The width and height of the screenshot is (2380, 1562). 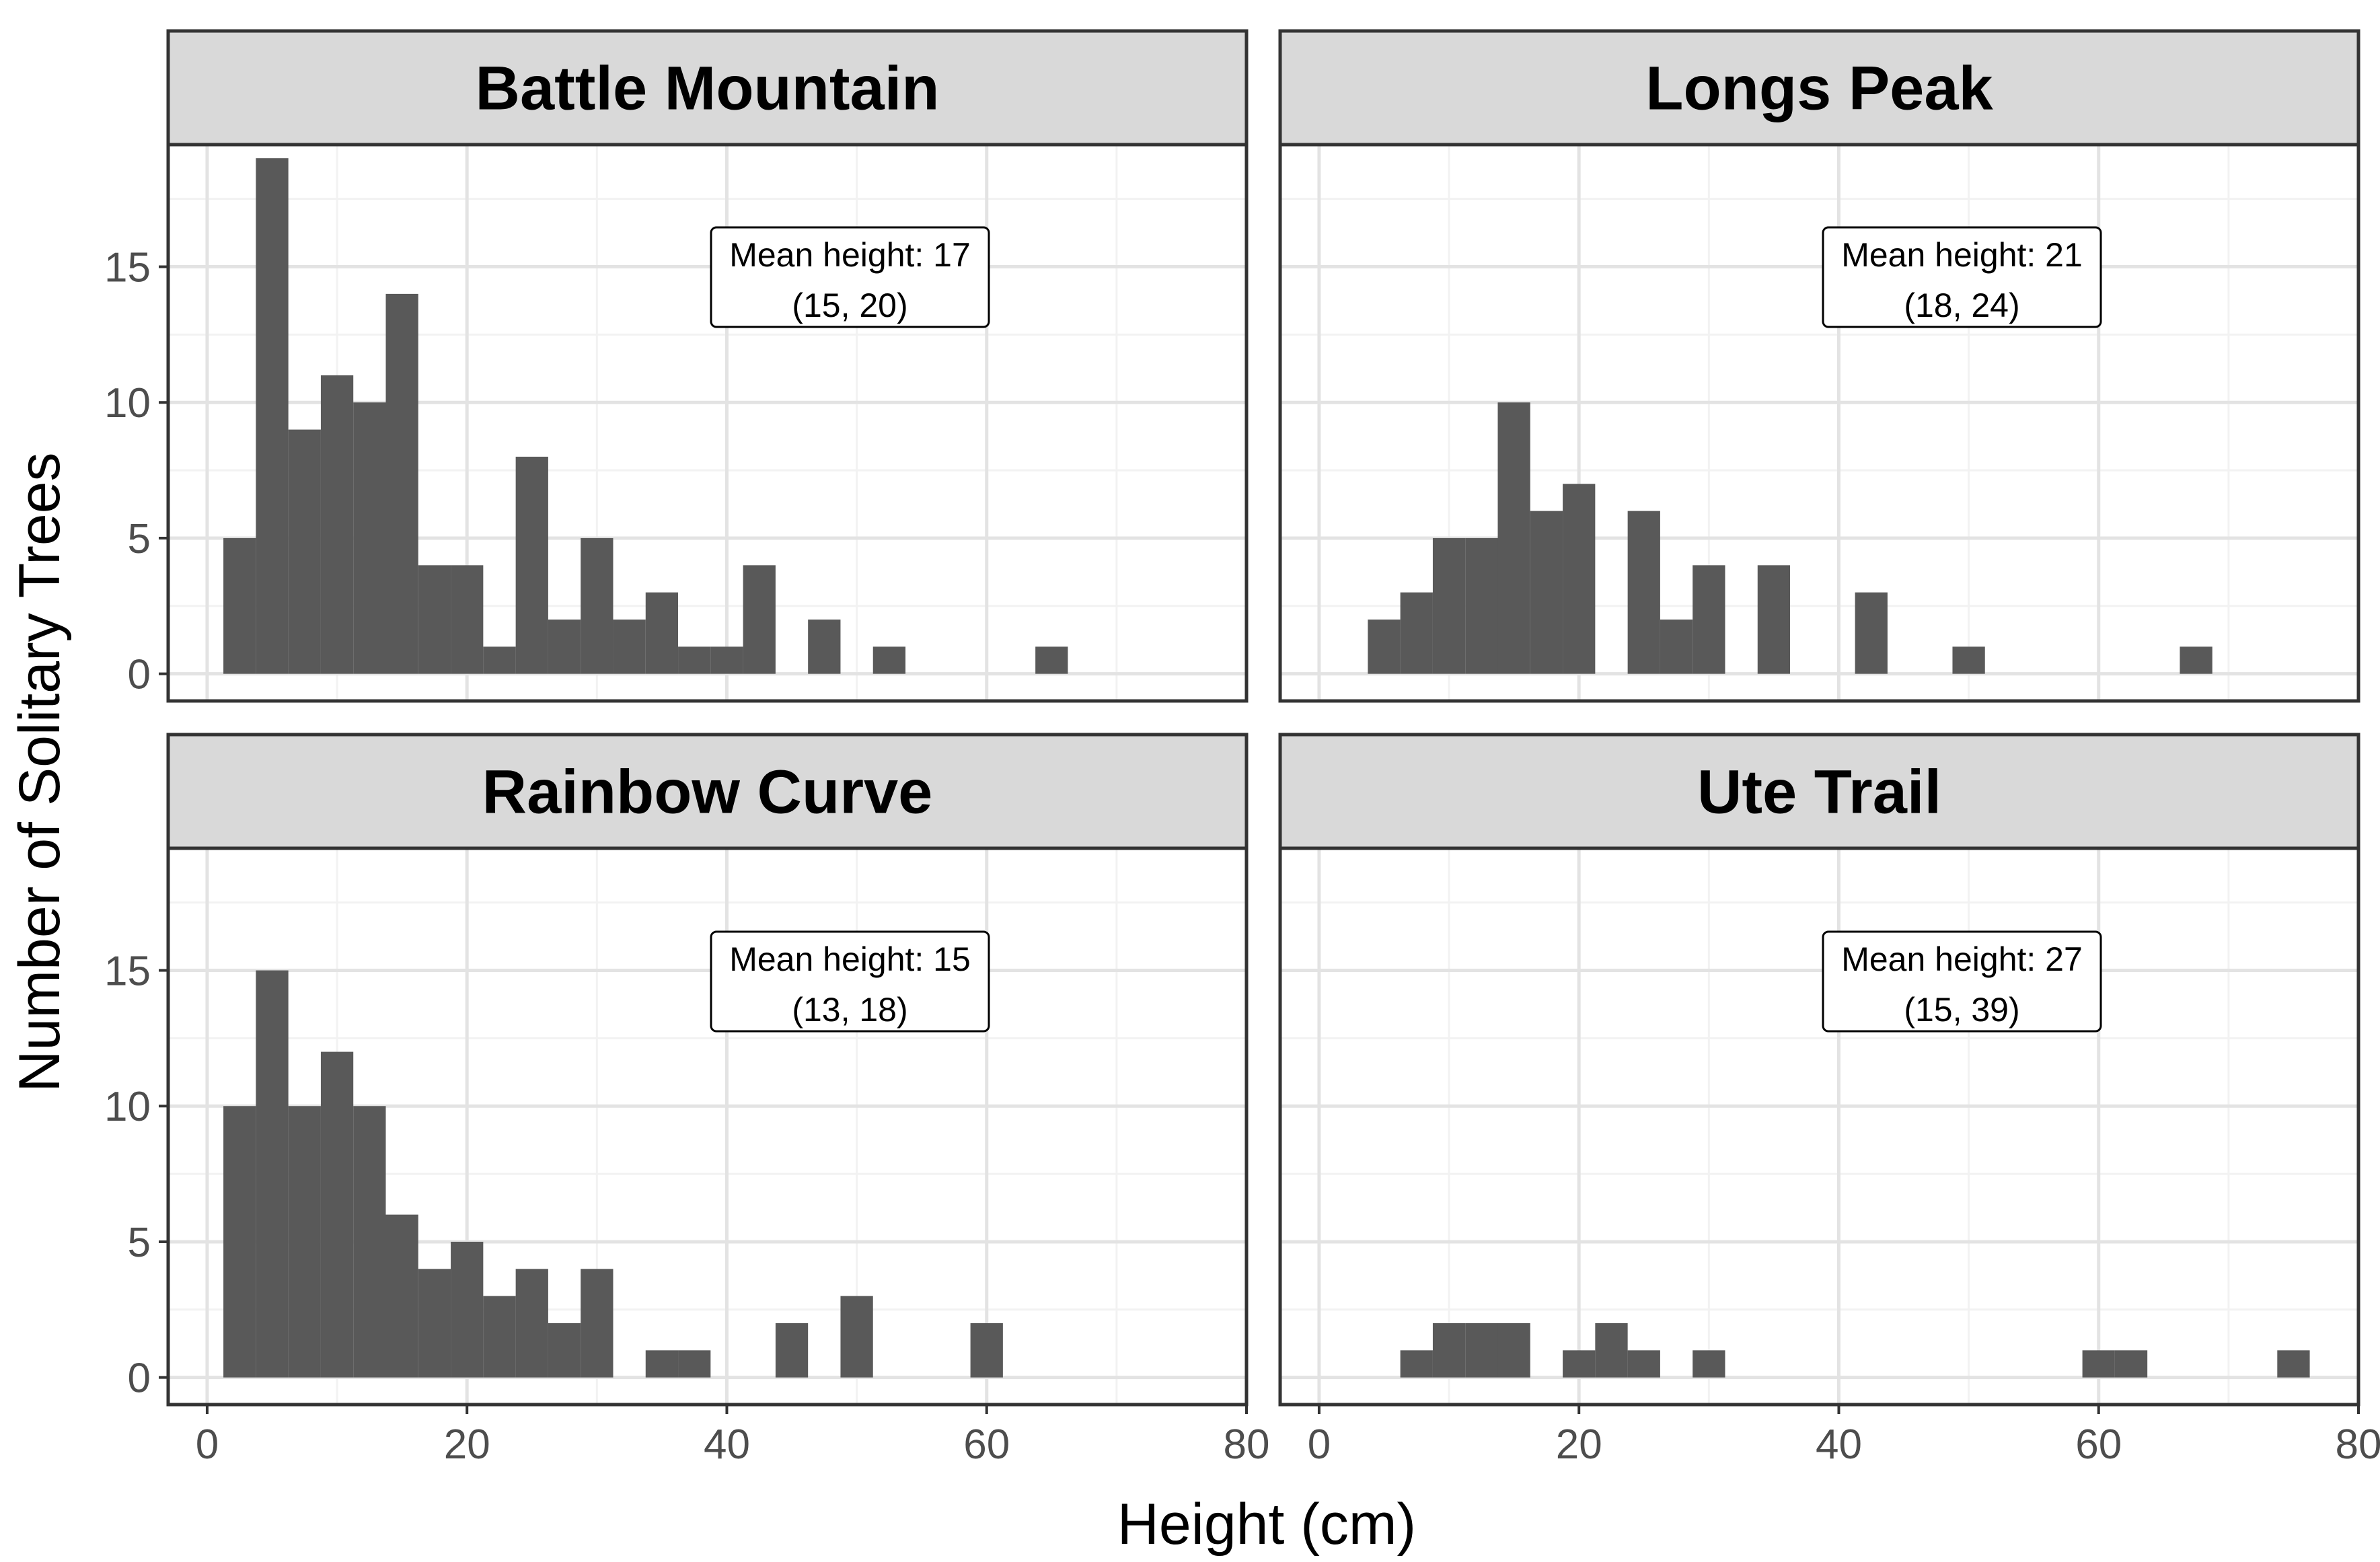 I want to click on mean-height-text: Mean height: 17, so click(x=850, y=255).